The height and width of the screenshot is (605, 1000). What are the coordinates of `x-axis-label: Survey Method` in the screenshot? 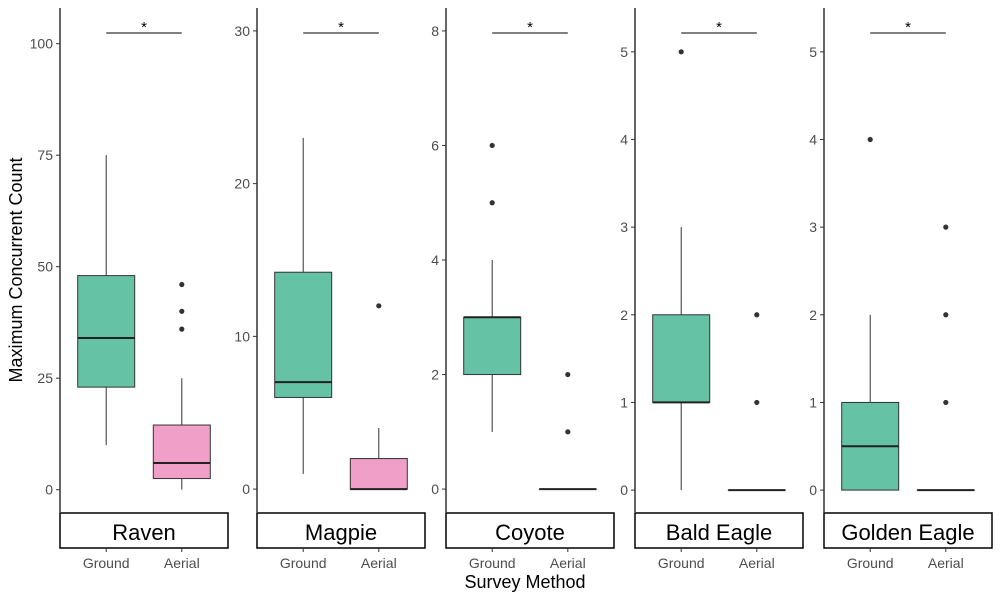 It's located at (524, 582).